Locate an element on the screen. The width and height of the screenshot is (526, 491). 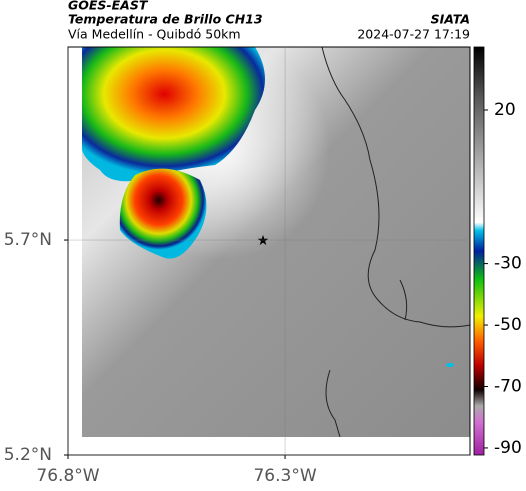
y-tick-label: 5.7°N is located at coordinates (28, 240).